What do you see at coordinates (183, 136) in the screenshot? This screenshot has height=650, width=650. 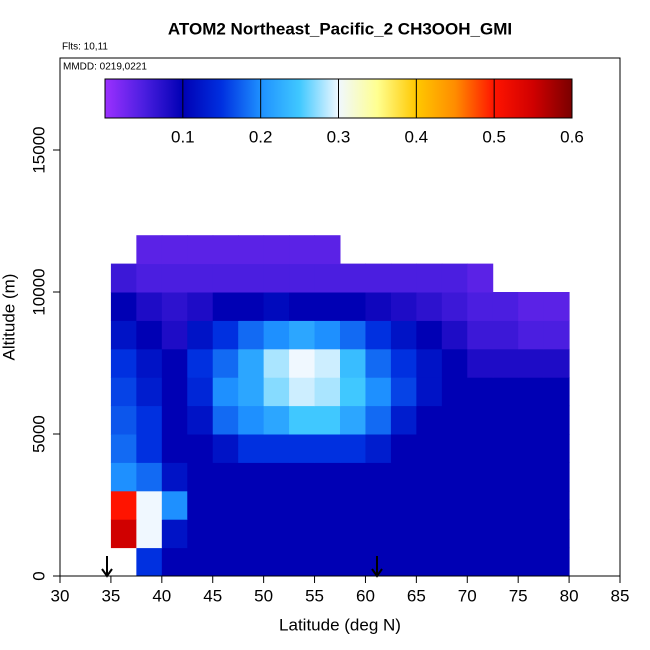 I see `colorbar-tick-label: 0.1` at bounding box center [183, 136].